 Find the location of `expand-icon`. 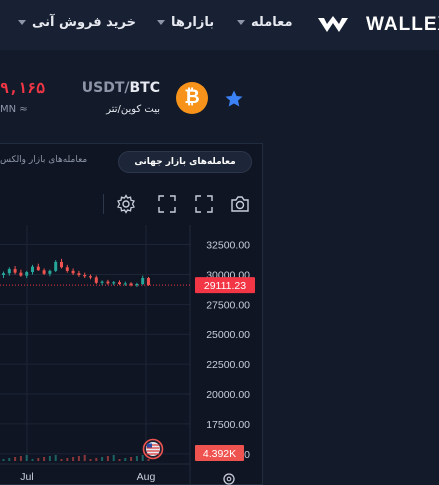

expand-icon is located at coordinates (167, 204).